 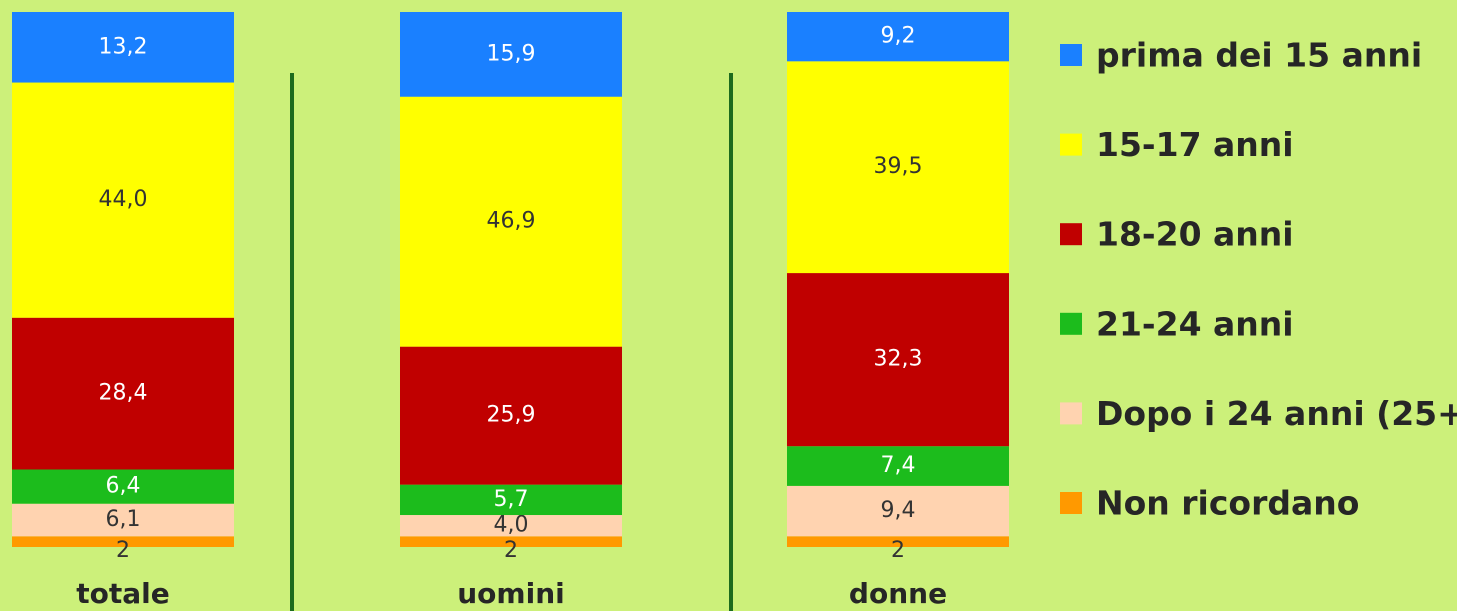 What do you see at coordinates (1259, 55) in the screenshot?
I see `legend-label: prima dei 15 anni` at bounding box center [1259, 55].